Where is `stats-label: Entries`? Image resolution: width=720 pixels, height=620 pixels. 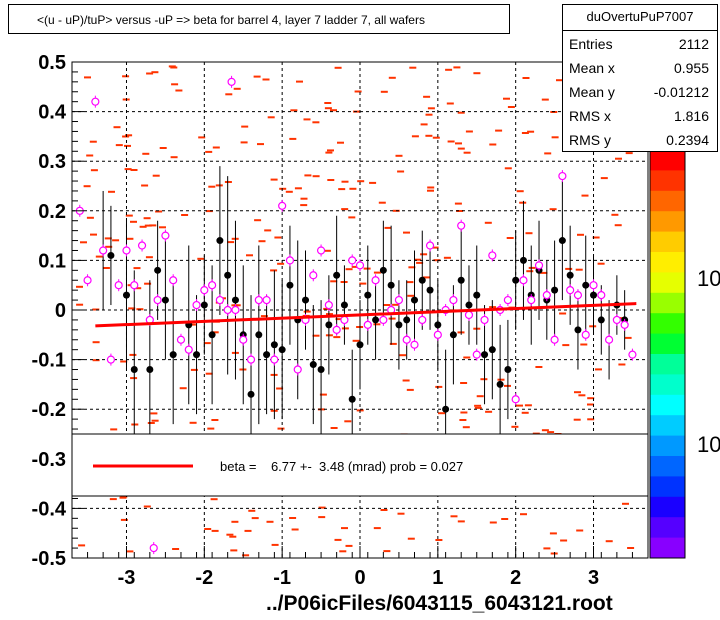 stats-label: Entries is located at coordinates (591, 44).